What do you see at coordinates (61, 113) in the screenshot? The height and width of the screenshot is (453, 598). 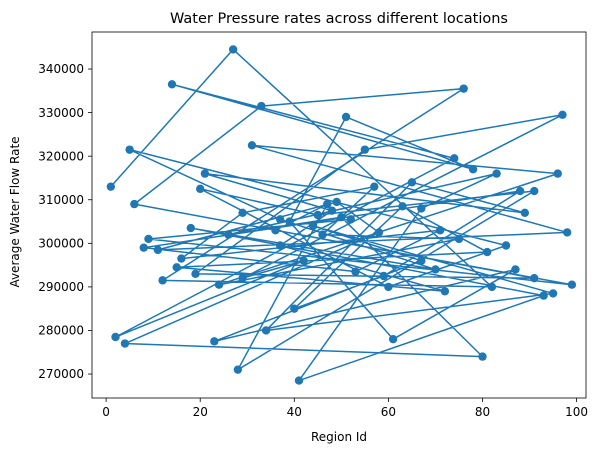 I see `y-tick-label: 330000` at bounding box center [61, 113].